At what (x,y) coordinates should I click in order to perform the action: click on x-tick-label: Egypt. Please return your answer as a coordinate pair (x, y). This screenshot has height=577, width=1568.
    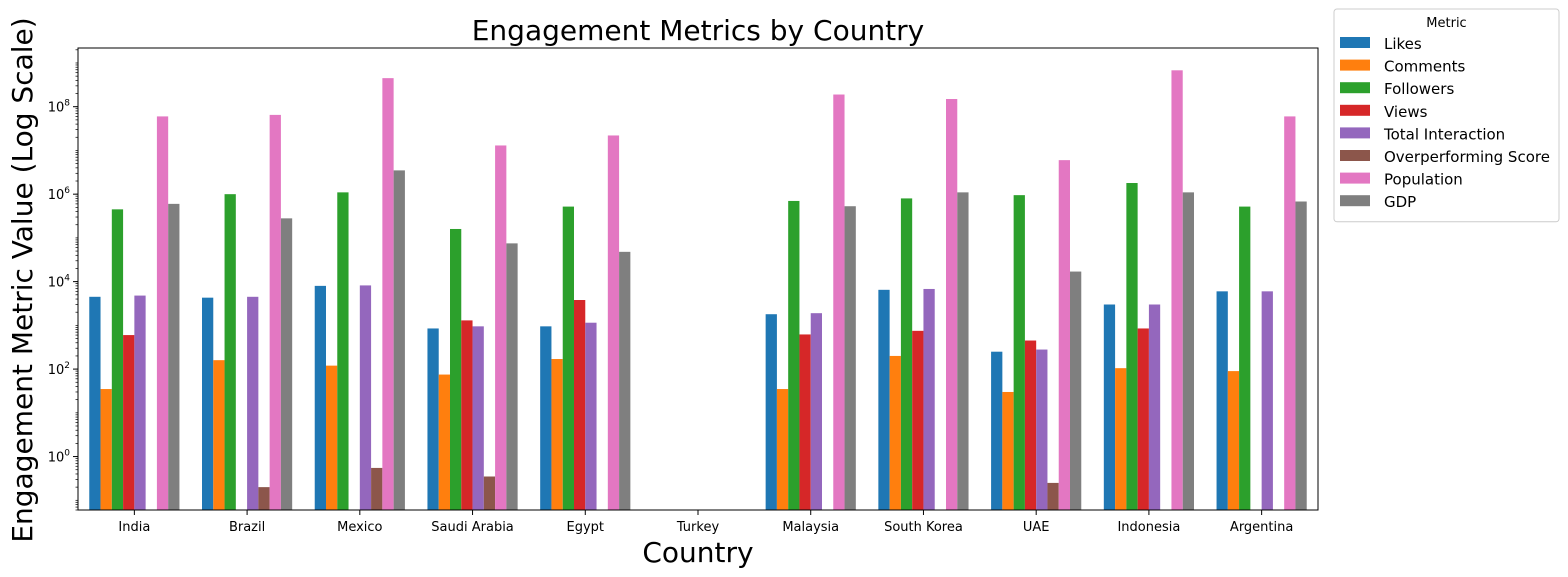
    Looking at the image, I should click on (586, 527).